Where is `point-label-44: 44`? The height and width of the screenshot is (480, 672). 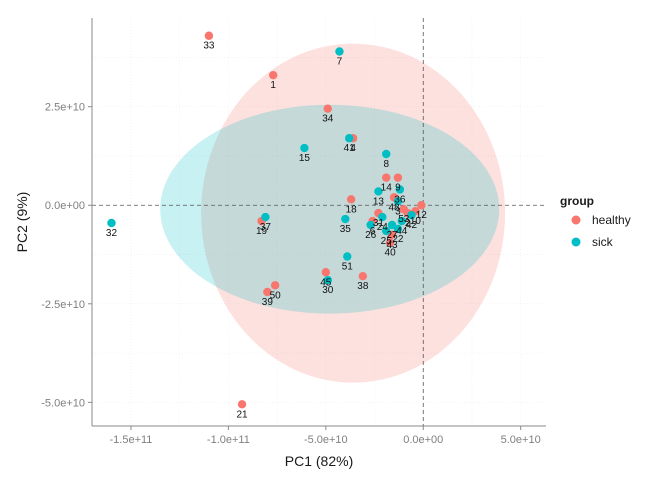 point-label-44: 44 is located at coordinates (402, 231).